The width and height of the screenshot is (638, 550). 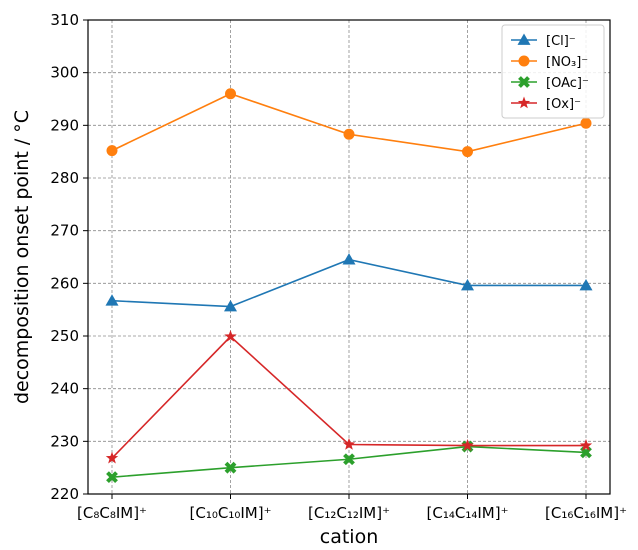 I want to click on y-axis: 220 230 240 250 260 270 280 290 300 310, so click(x=69, y=257).